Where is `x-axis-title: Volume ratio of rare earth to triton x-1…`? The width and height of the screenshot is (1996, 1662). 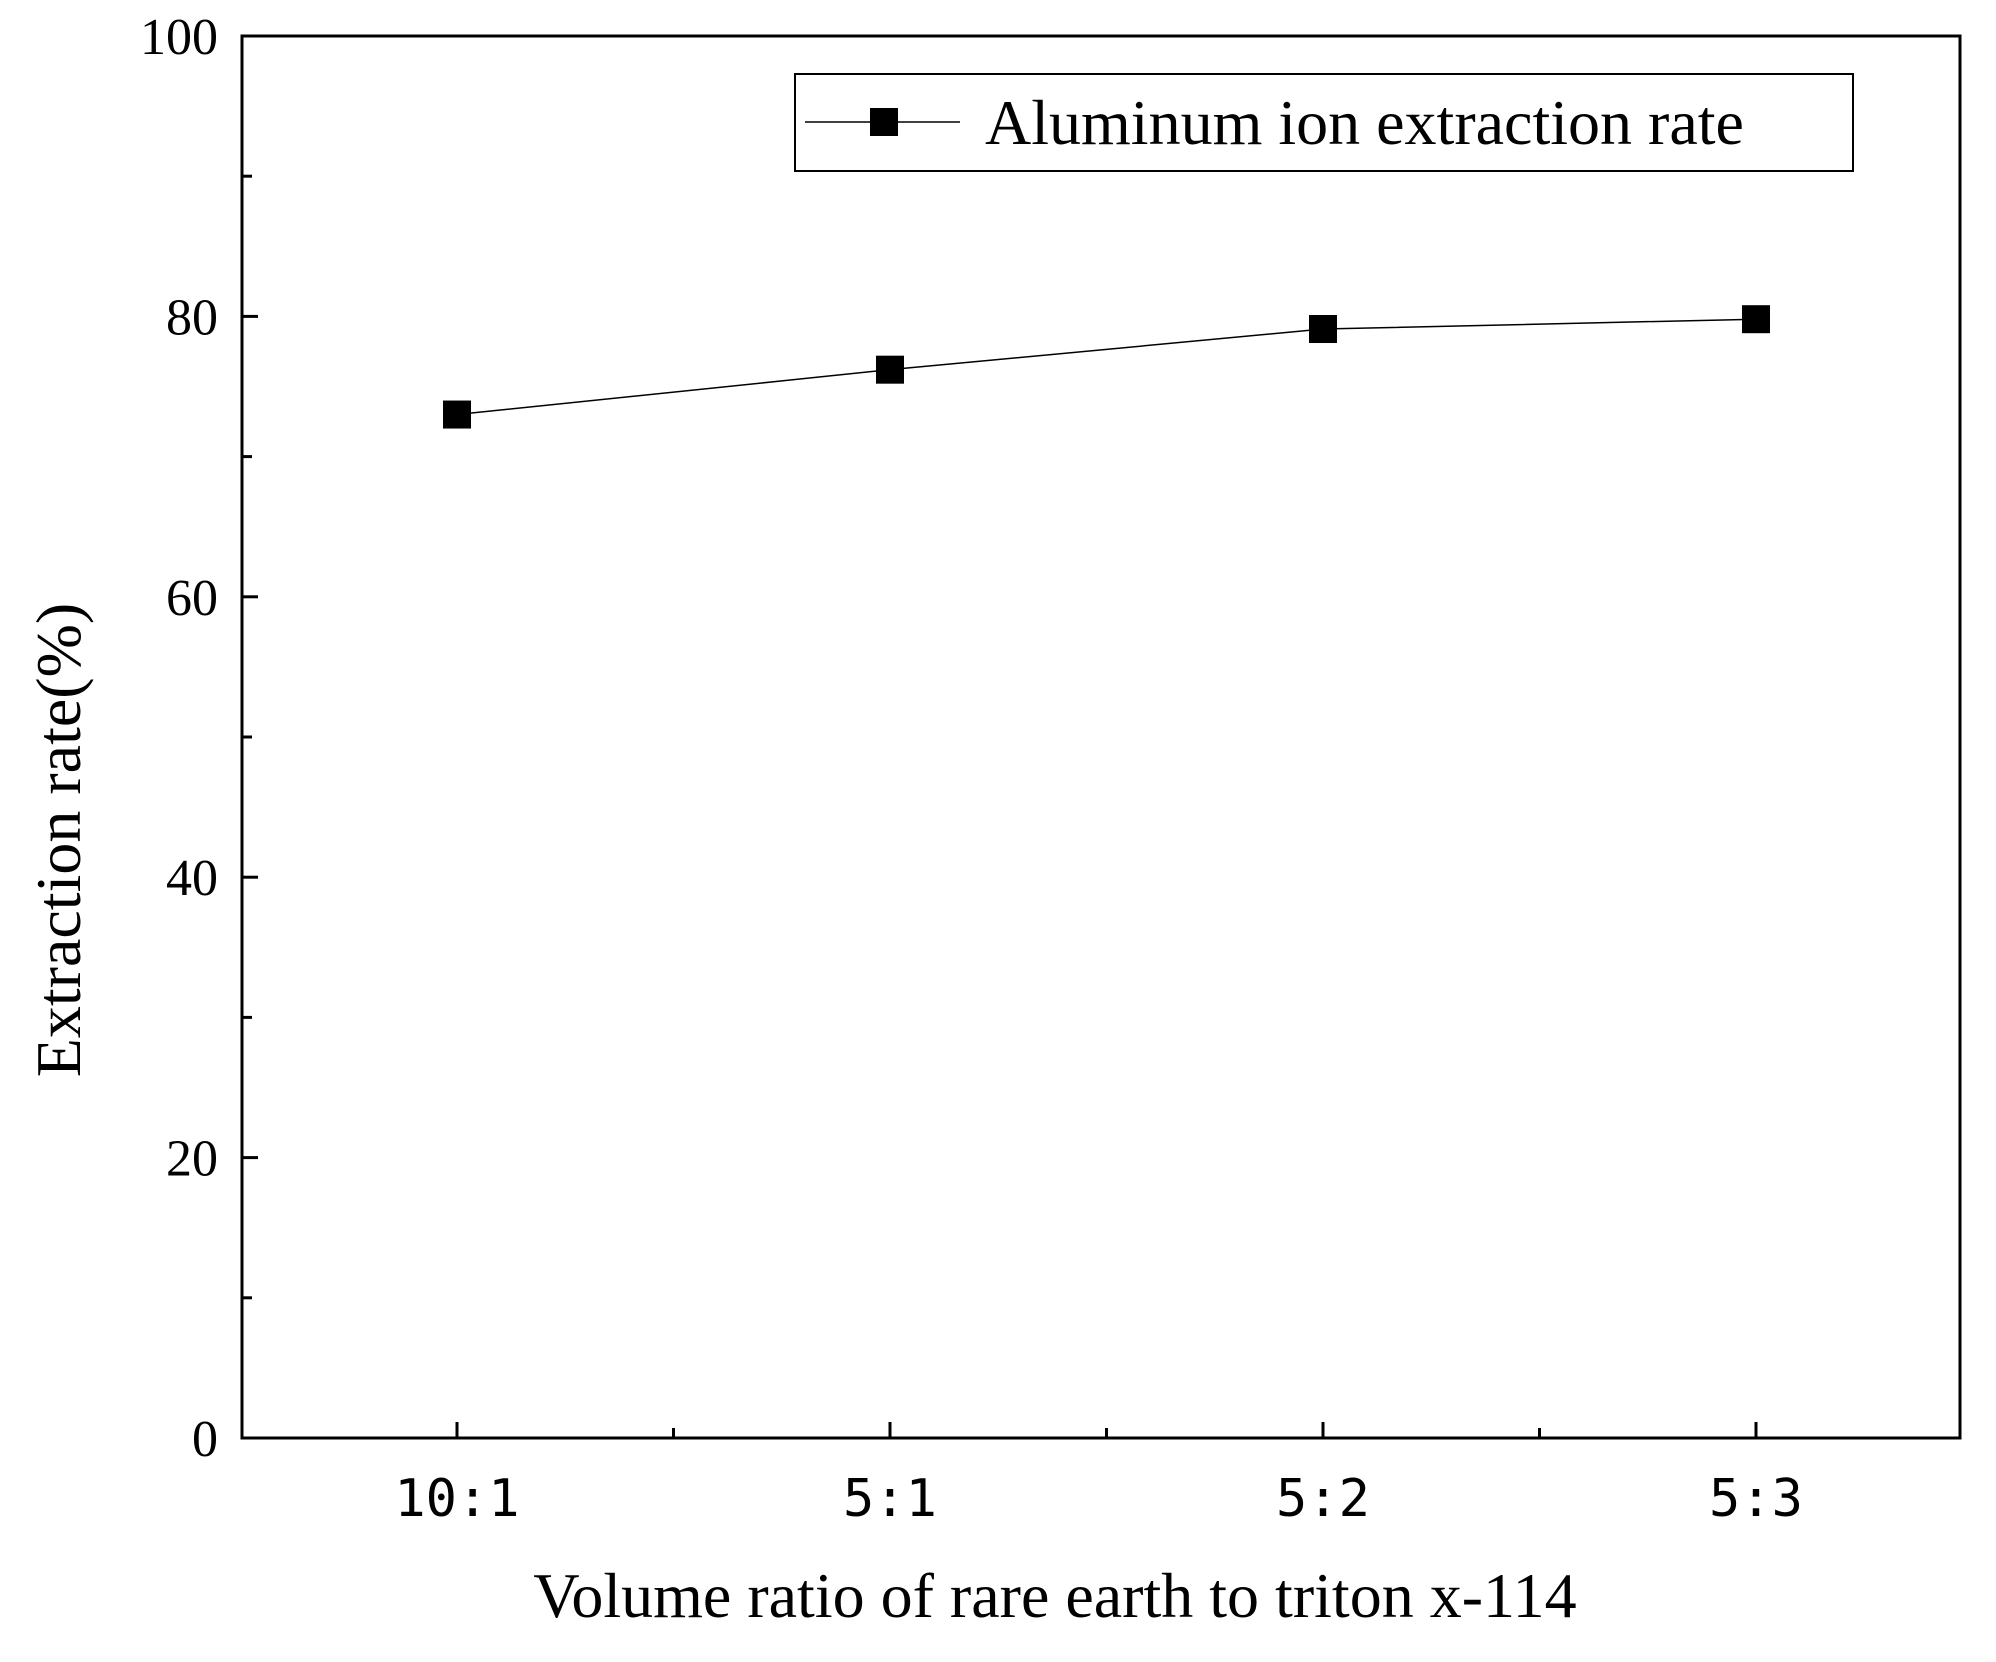
x-axis-title: Volume ratio of rare earth to triton x-1… is located at coordinates (1054, 1595).